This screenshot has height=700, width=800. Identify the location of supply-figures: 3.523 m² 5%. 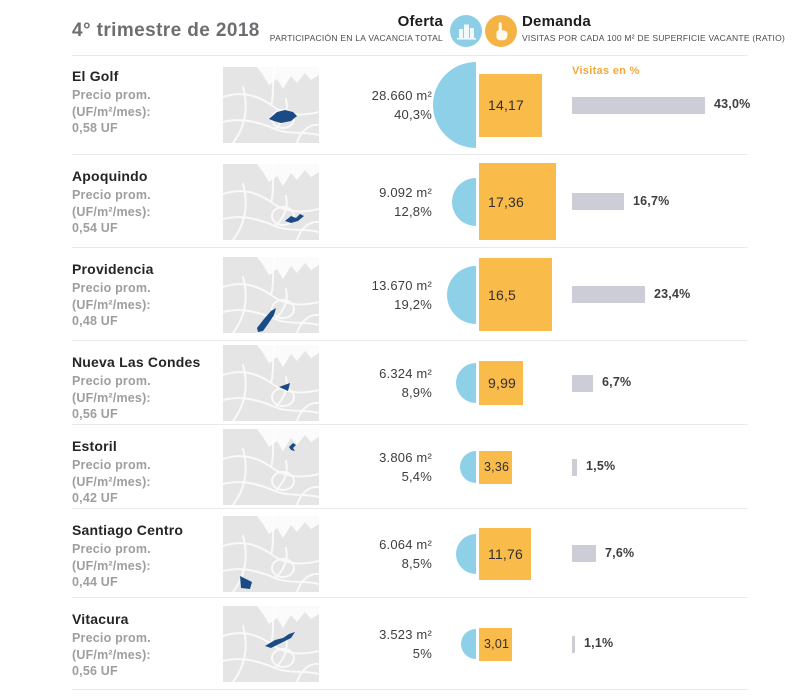
(377, 644).